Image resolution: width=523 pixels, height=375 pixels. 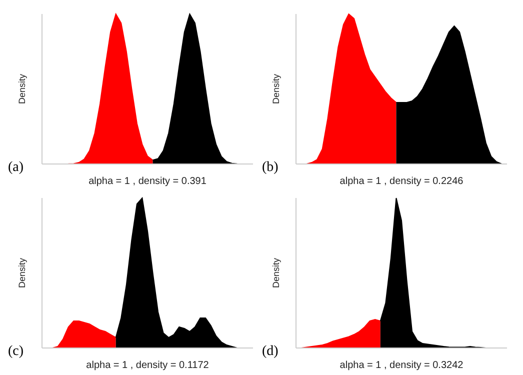 I want to click on text: (b), so click(x=270, y=168).